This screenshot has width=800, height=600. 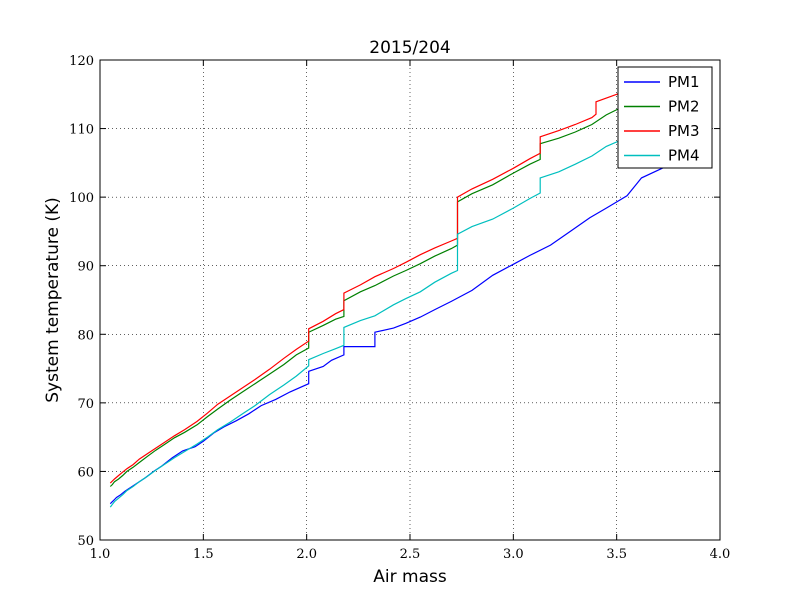 What do you see at coordinates (81, 130) in the screenshot?
I see `y-tick-label: 110` at bounding box center [81, 130].